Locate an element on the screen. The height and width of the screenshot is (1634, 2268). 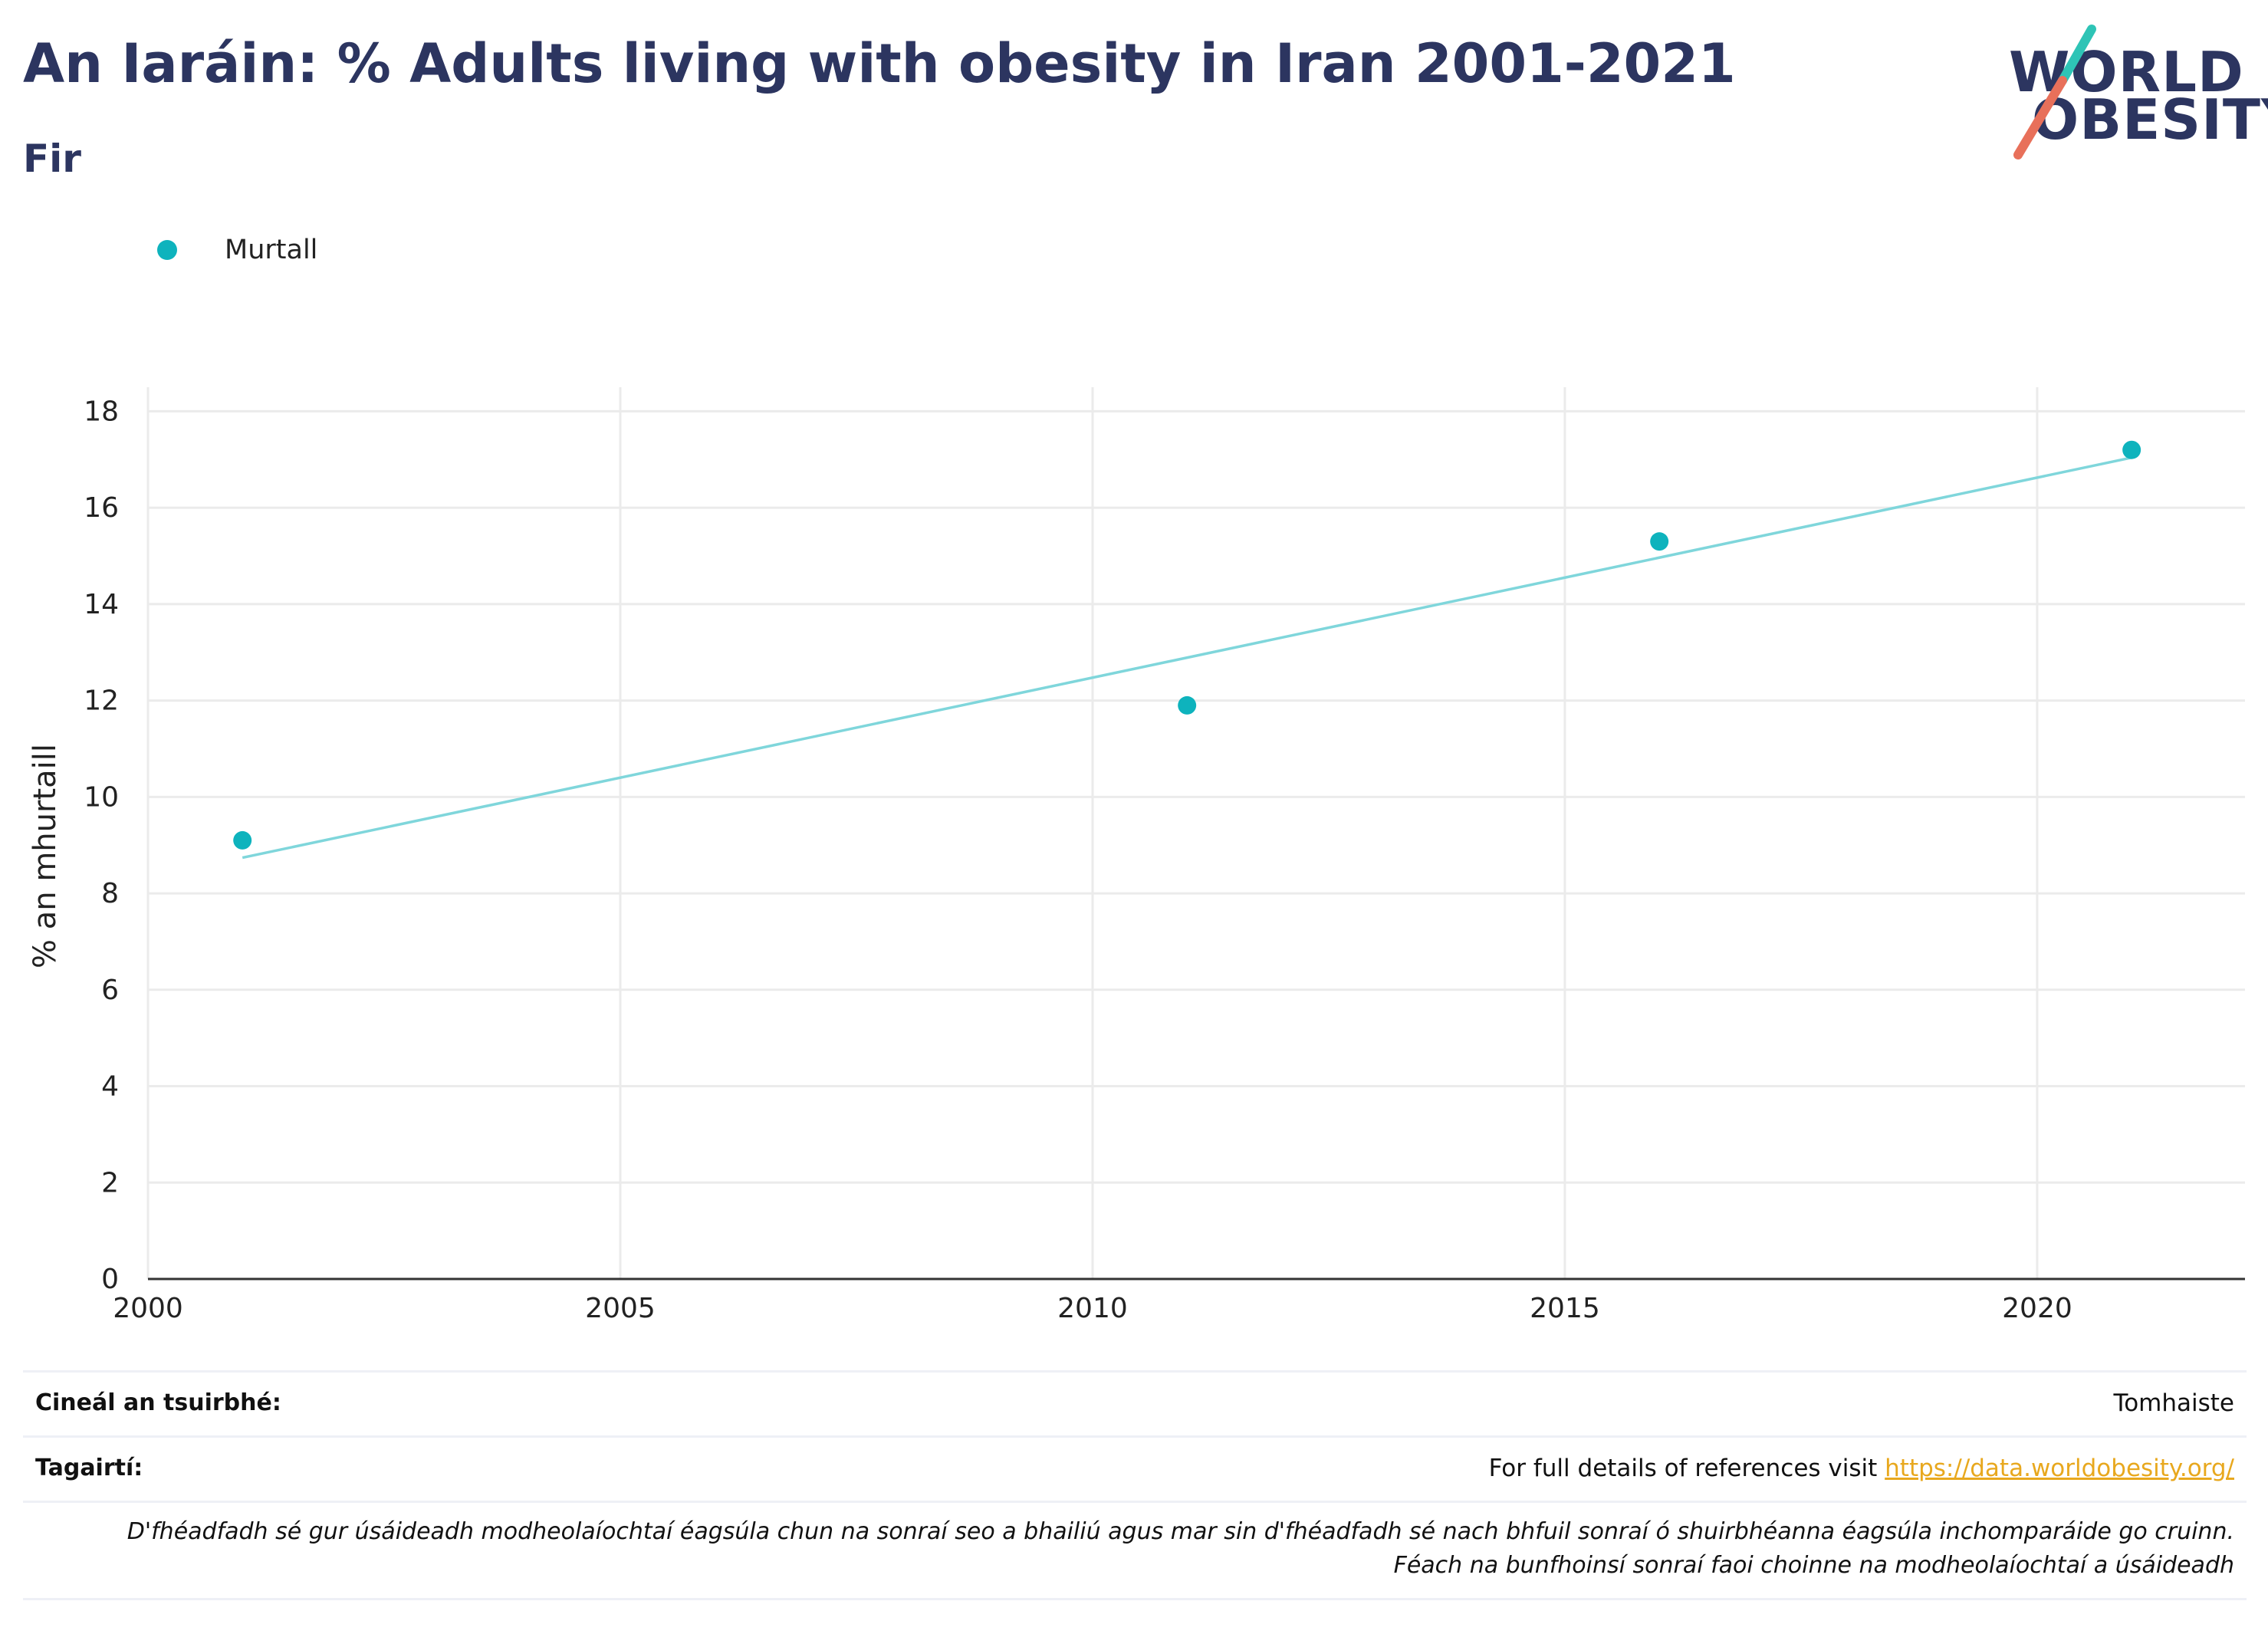
references-link: https://data.worldobesity.org/ is located at coordinates (2059, 1469).